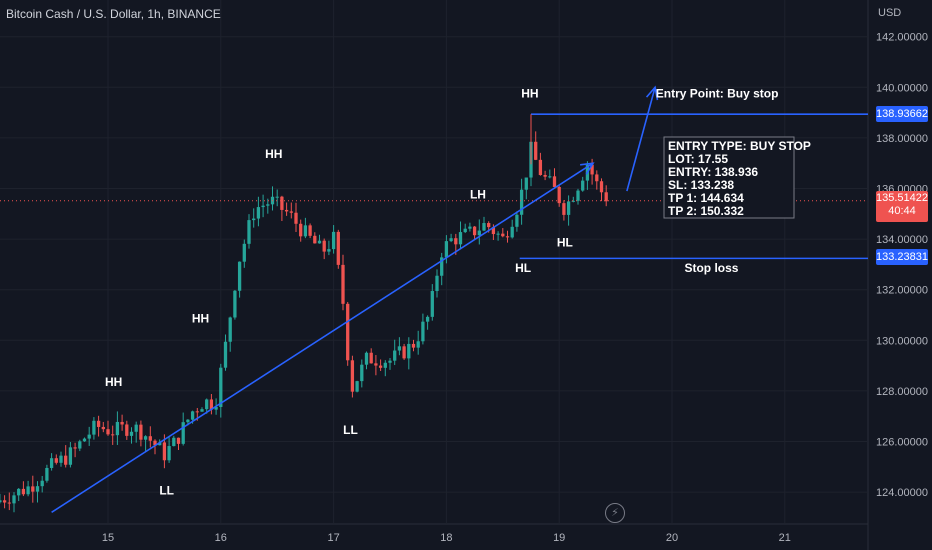 This screenshot has height=550, width=932. I want to click on x-tick-label: 19, so click(559, 538).